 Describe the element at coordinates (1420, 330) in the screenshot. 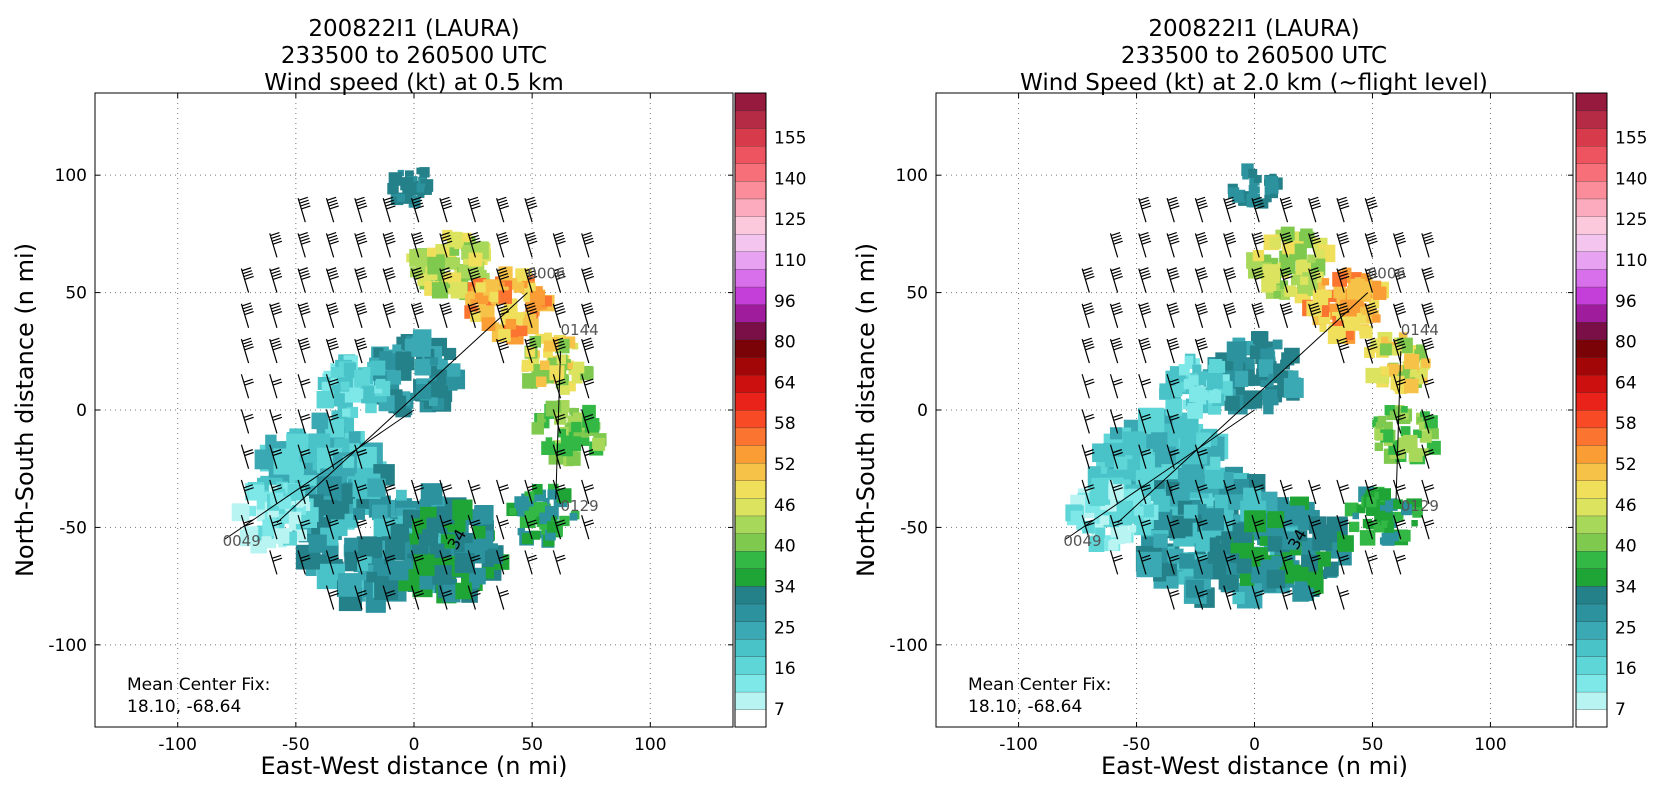

I see `leg-time-label: 0144` at that location.